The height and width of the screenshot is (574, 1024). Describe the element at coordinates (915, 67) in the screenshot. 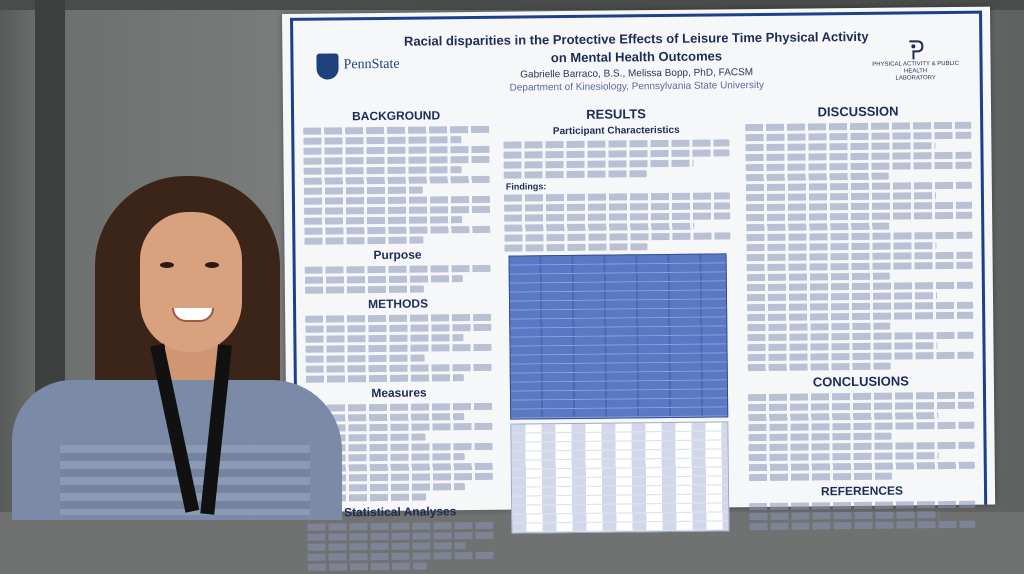

I see `lab-logo-line-1: PHYSICAL ACTIVITY & PUBLIC HEALTH` at that location.